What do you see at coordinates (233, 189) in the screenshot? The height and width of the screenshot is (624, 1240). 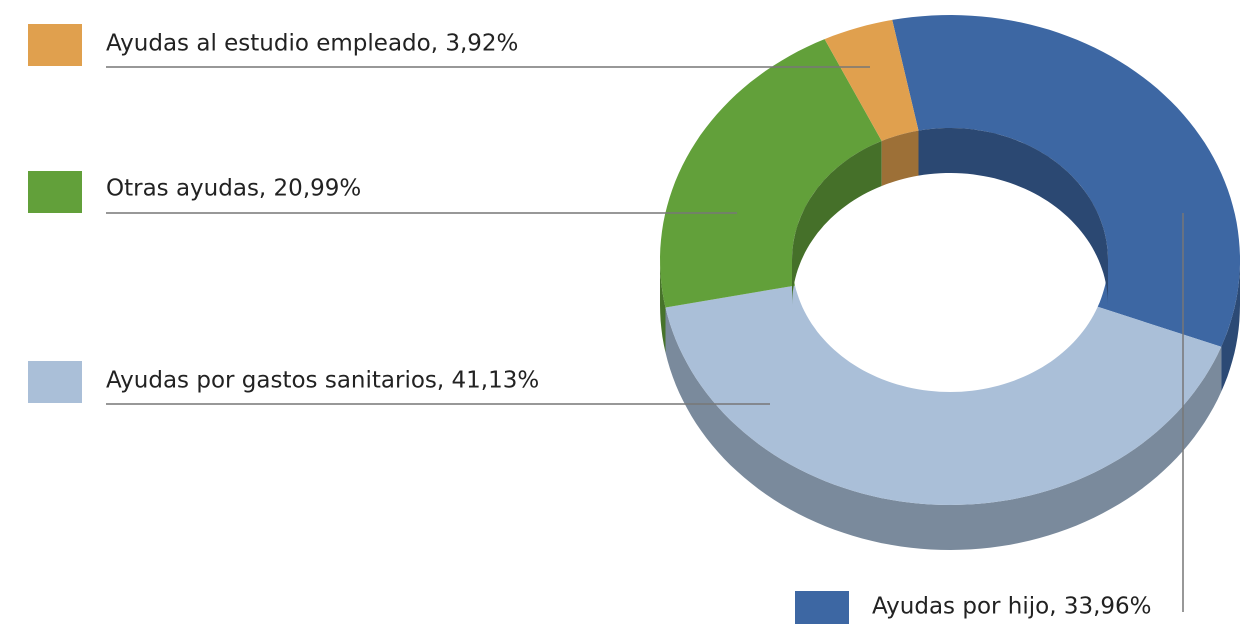 I see `legend-label: Otras ayudas, 20,99%` at bounding box center [233, 189].